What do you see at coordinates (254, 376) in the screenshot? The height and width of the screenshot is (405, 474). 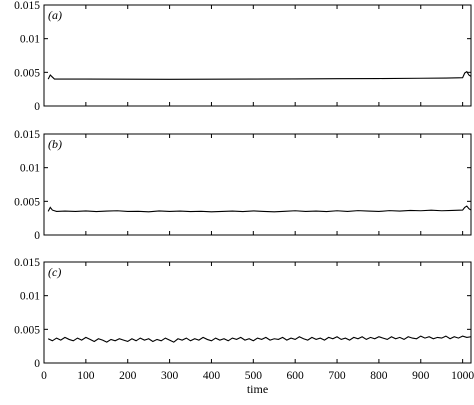 I see `x-tick-label: 500` at bounding box center [254, 376].